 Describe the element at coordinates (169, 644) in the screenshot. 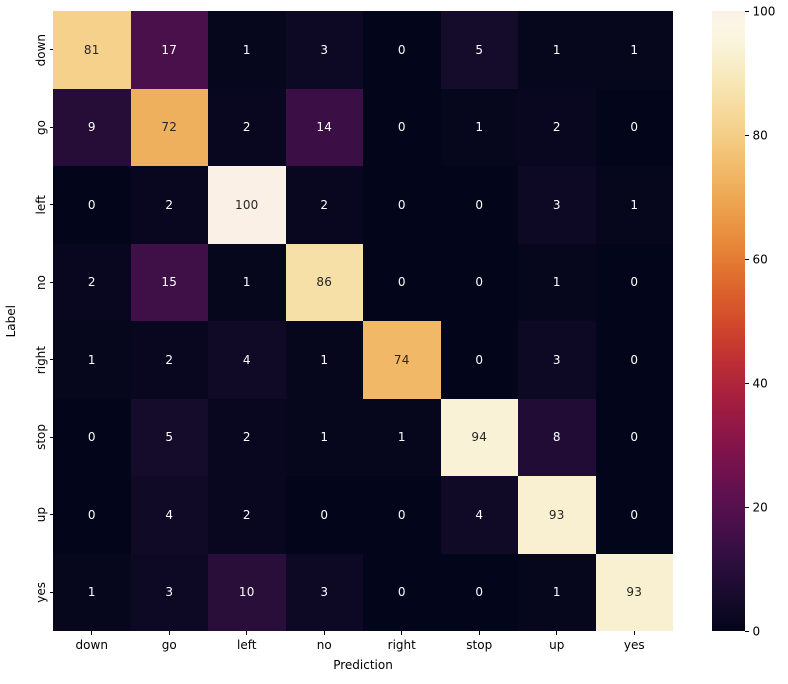

I see `x-tick-label: go` at that location.